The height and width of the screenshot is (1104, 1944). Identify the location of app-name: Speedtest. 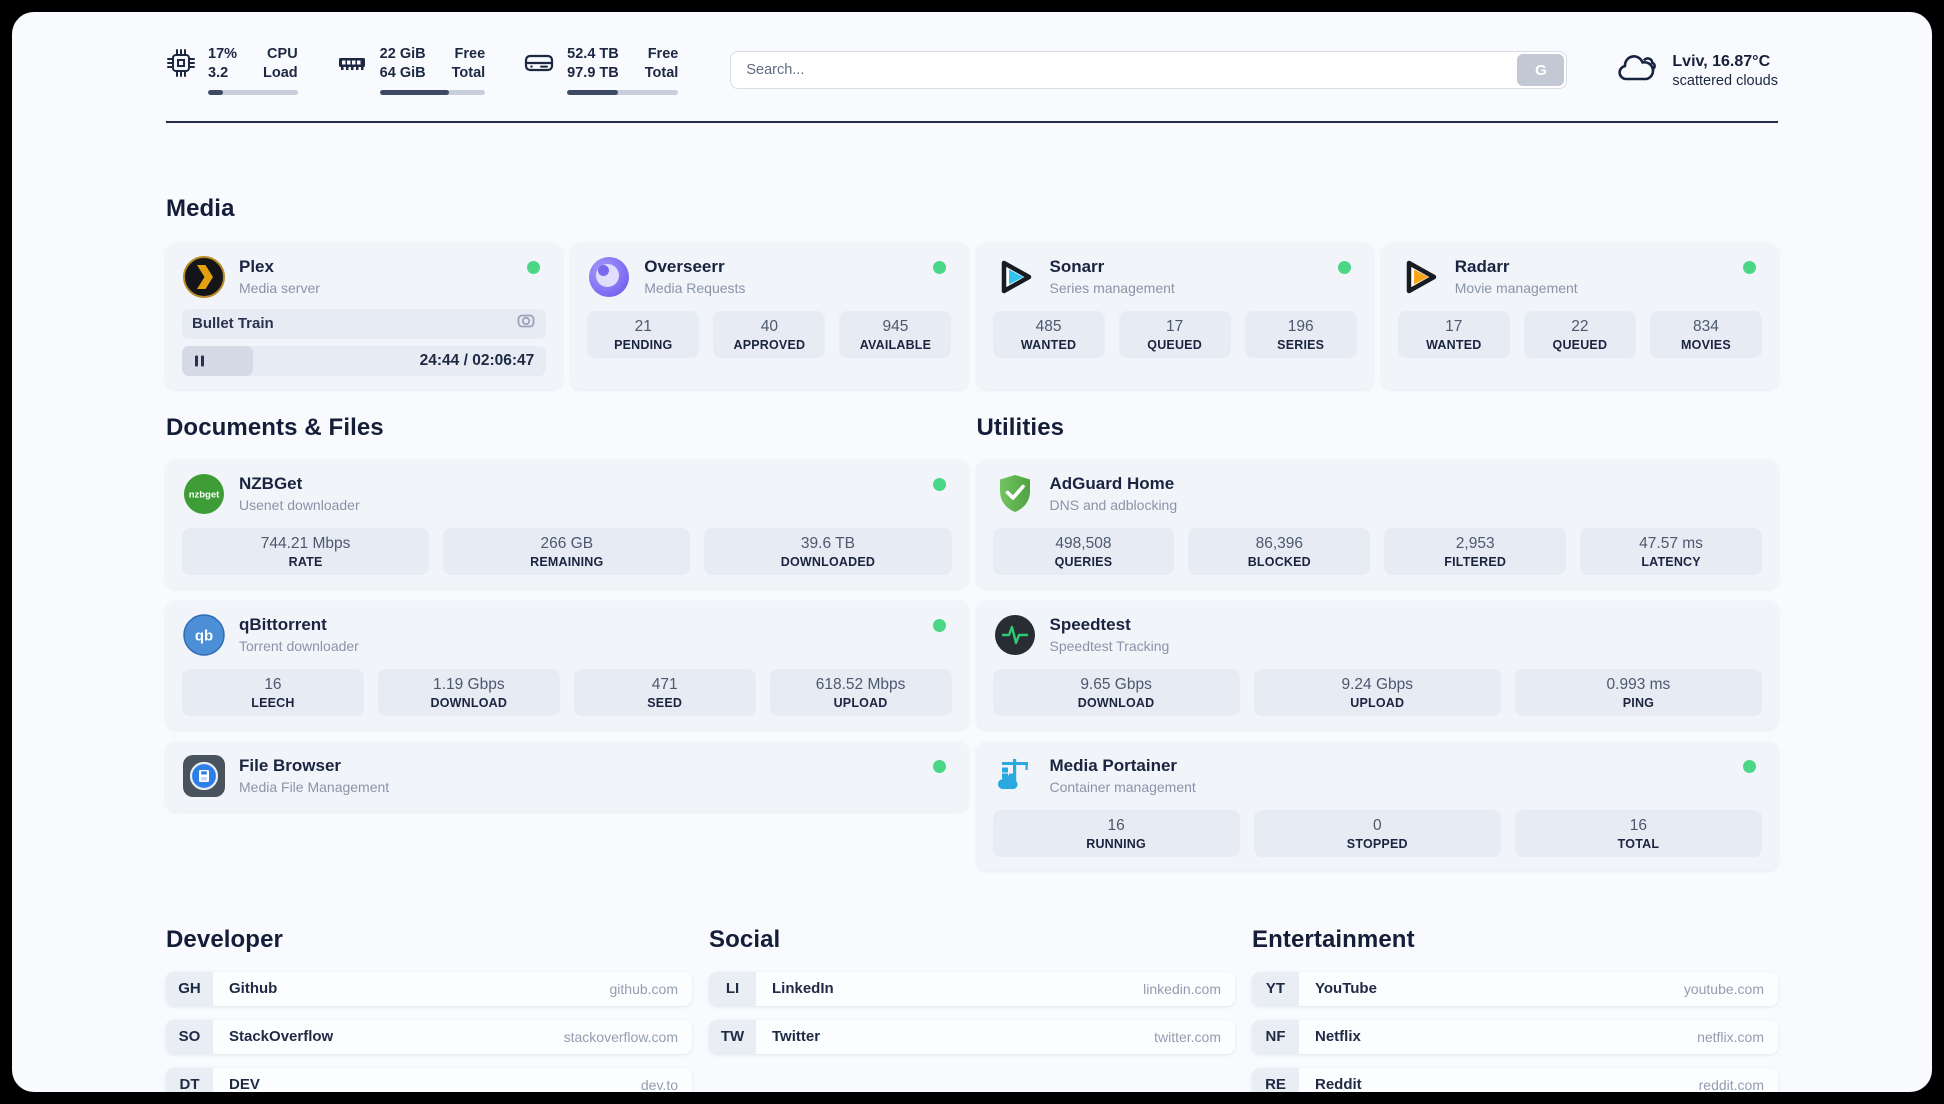
(1090, 624).